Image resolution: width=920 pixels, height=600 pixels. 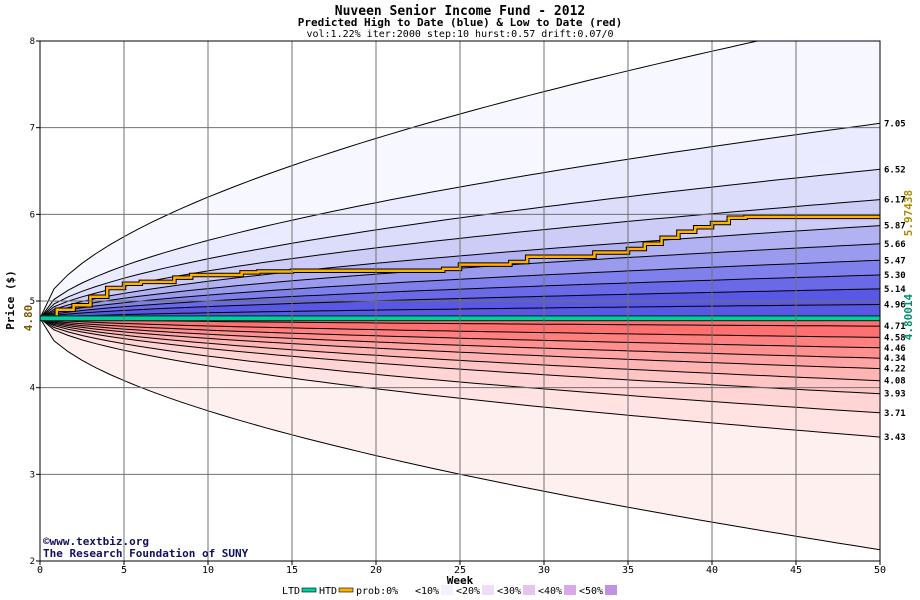 What do you see at coordinates (908, 213) in the screenshot?
I see `htd-final-label: 5.97438` at bounding box center [908, 213].